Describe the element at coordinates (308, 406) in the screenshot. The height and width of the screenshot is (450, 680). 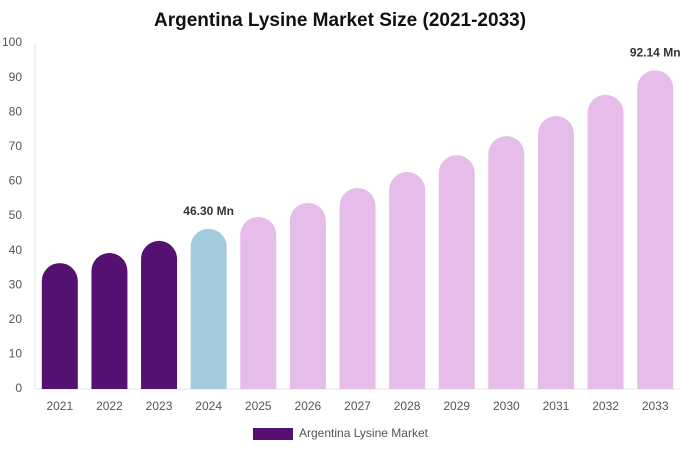
I see `x-tick-label: 2026` at that location.